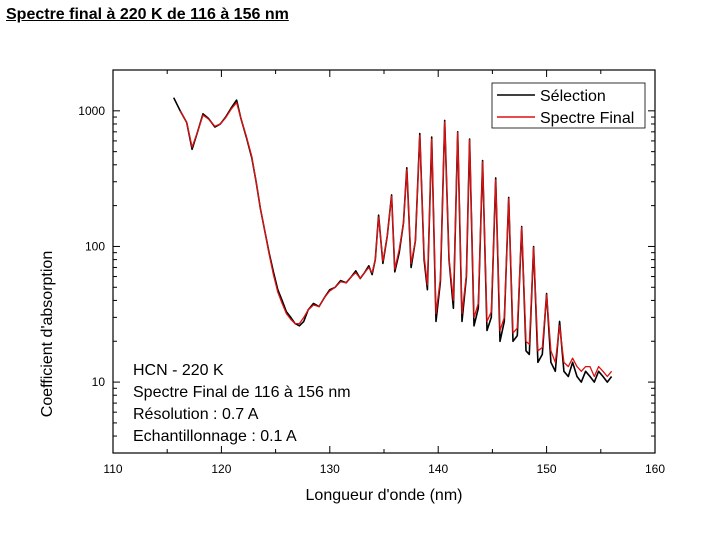 The height and width of the screenshot is (540, 720). What do you see at coordinates (99, 382) in the screenshot?
I see `y-tick-label: 10` at bounding box center [99, 382].